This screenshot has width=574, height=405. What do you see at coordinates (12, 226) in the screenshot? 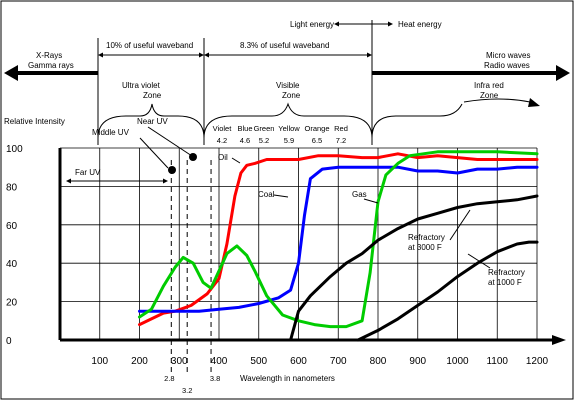
I see `y-tick-label-60: 60` at bounding box center [12, 226].